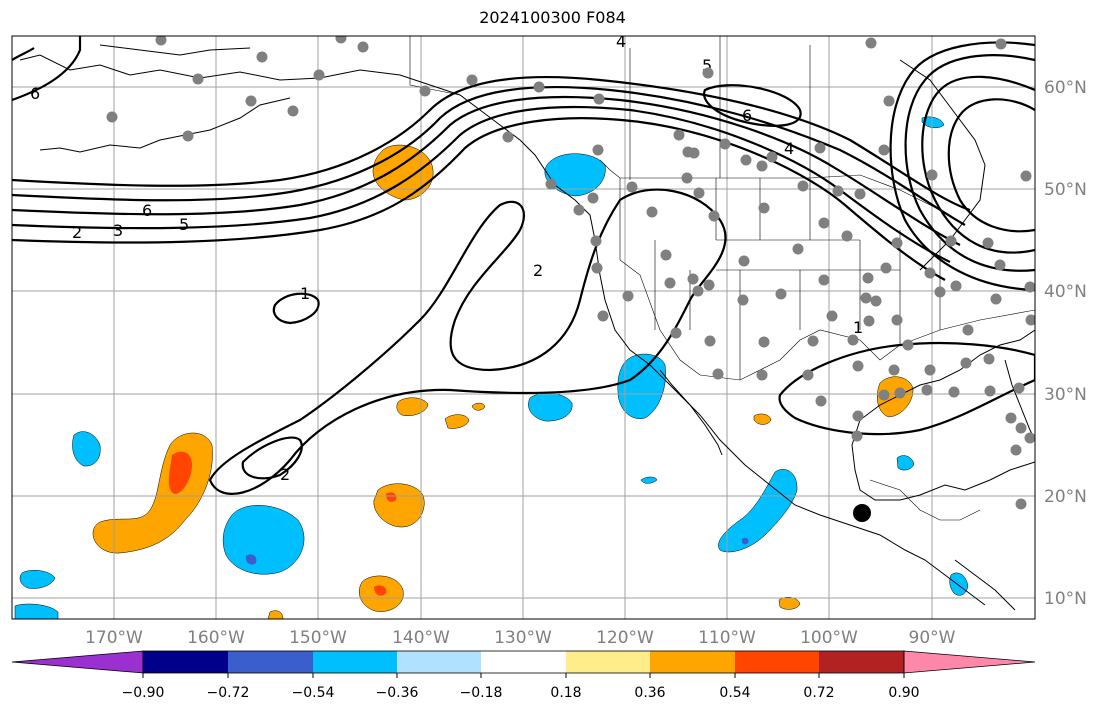 This screenshot has height=712, width=1105. What do you see at coordinates (421, 638) in the screenshot?
I see `longitude-label: 140°W` at bounding box center [421, 638].